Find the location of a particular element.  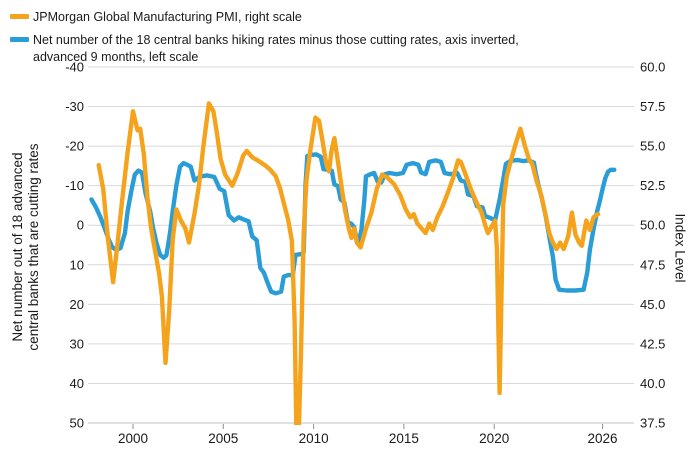

y-right-tick-label: 45.0 is located at coordinates (652, 304).